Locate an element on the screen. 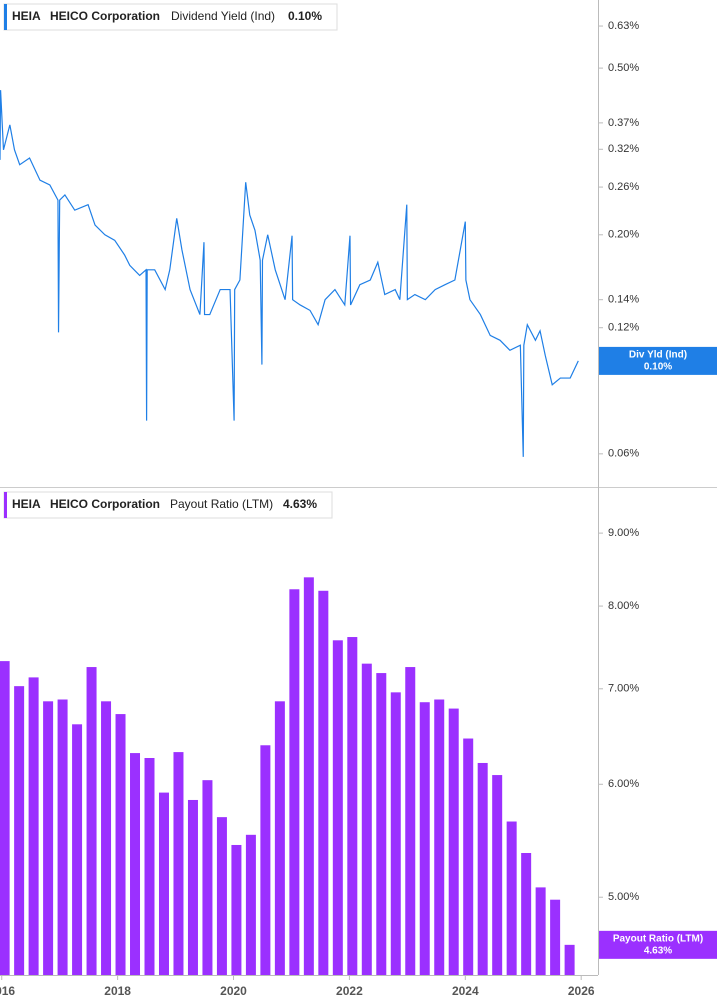 The height and width of the screenshot is (1005, 717). y-tick-label: 0.63% is located at coordinates (623, 26).